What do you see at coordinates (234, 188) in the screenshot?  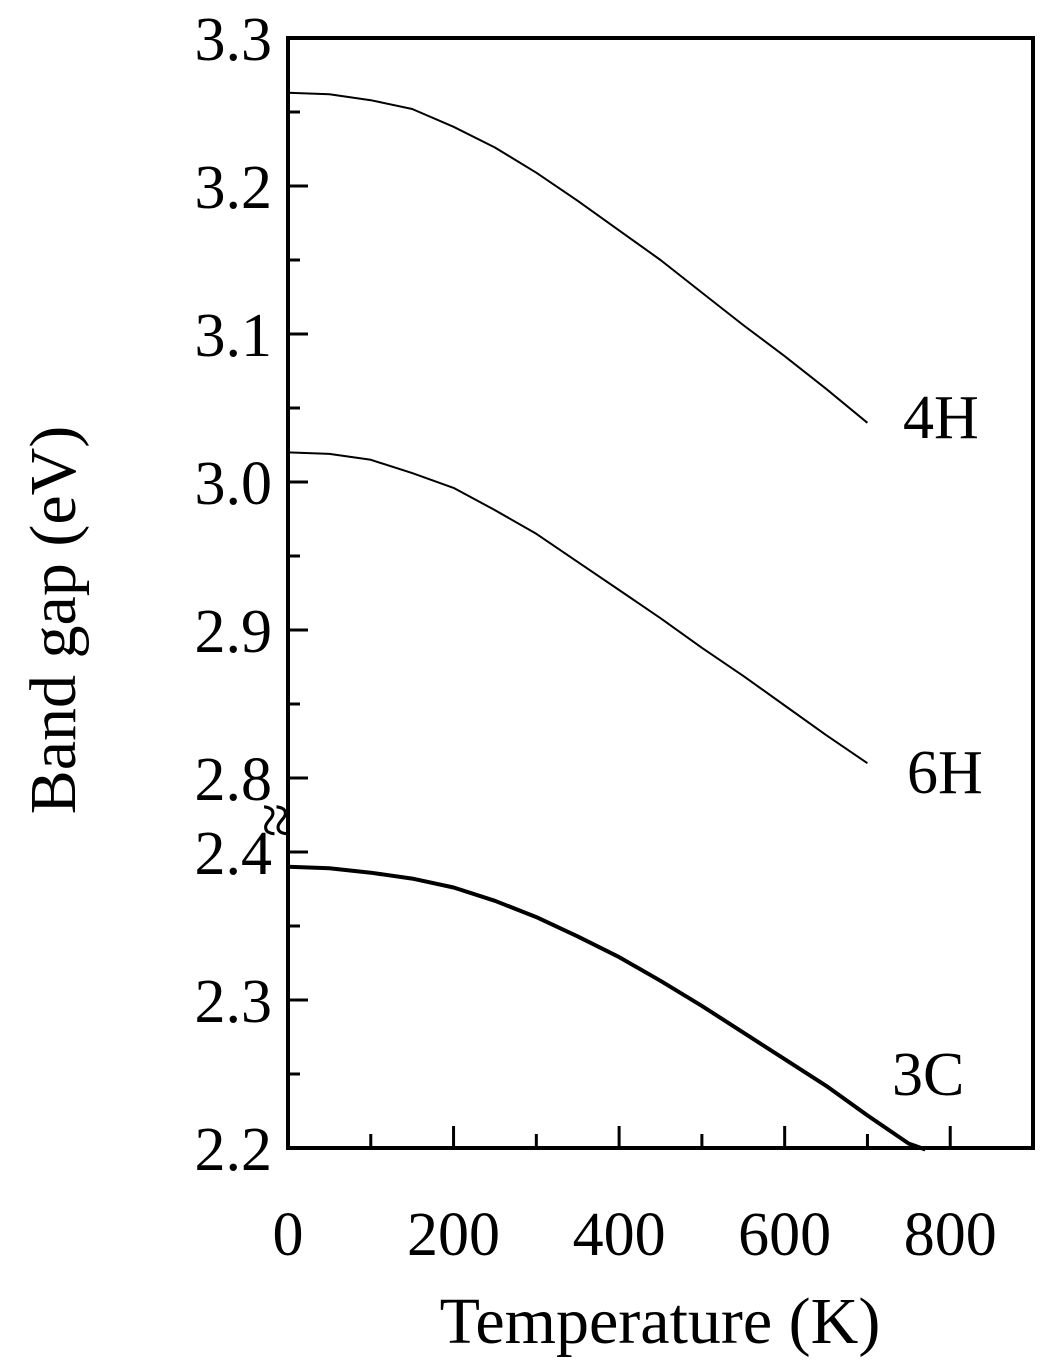 I see `y-tick-label: 3.2` at bounding box center [234, 188].